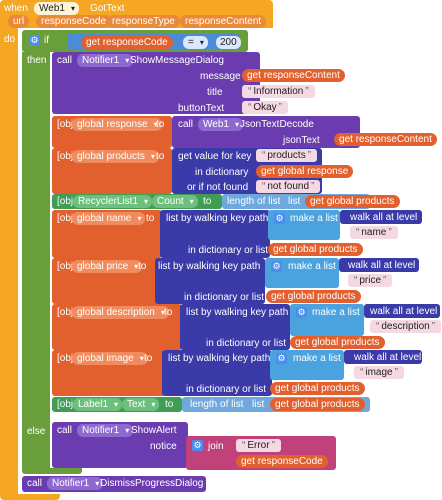 The image size is (442, 500). What do you see at coordinates (195, 42) in the screenshot?
I see `compare-op-dropdown: =` at bounding box center [195, 42].